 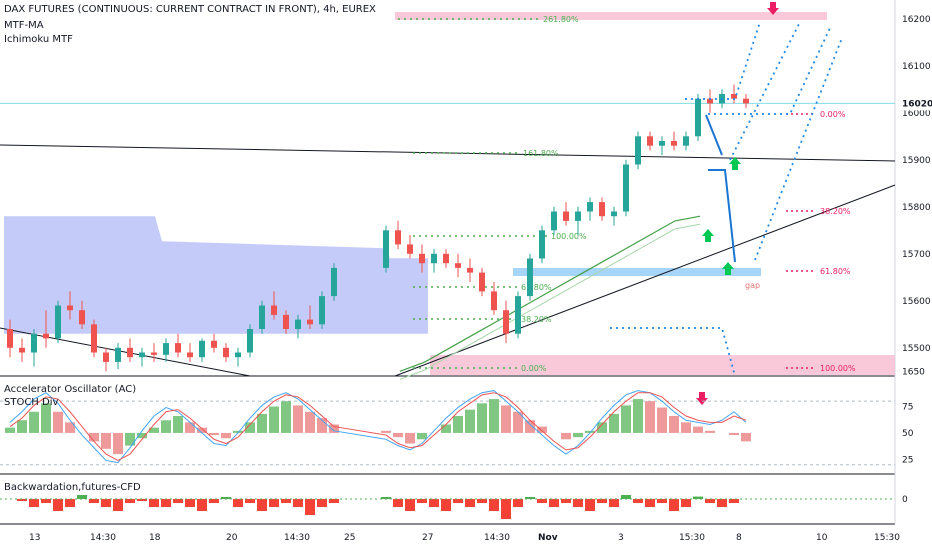 What do you see at coordinates (637, 272) in the screenshot?
I see `gap-zone` at bounding box center [637, 272].